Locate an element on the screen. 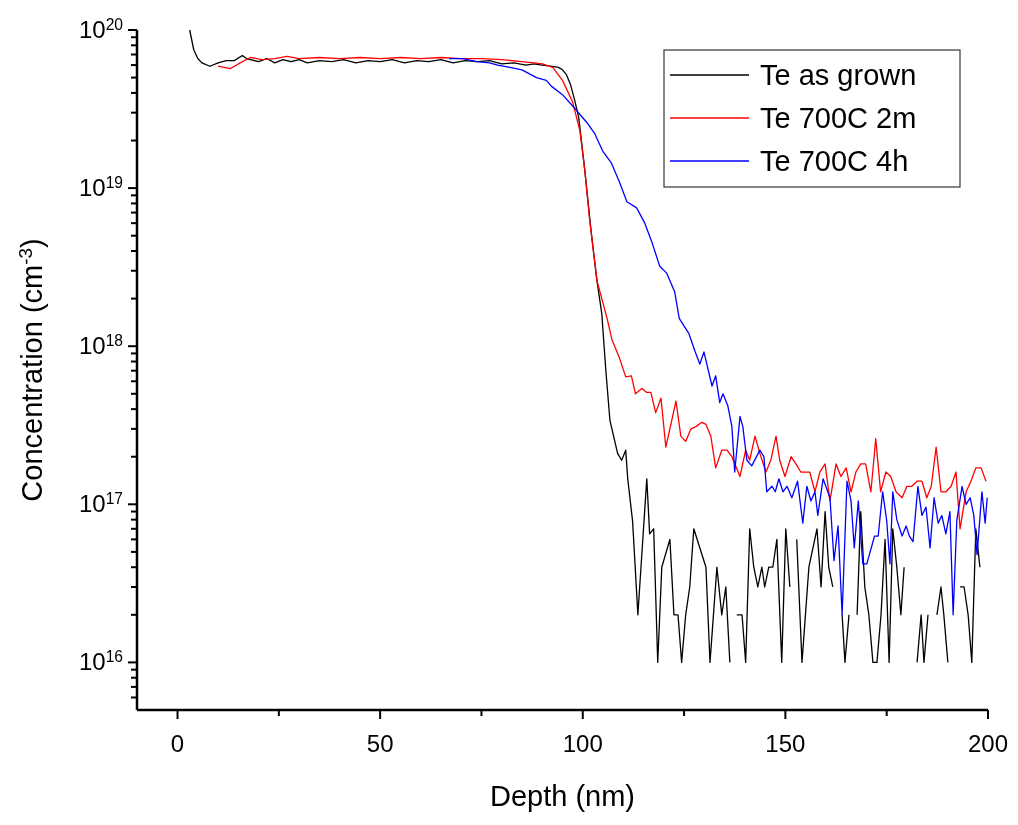 This screenshot has width=1018, height=825. legend-label: Te 700C 4h is located at coordinates (834, 161).